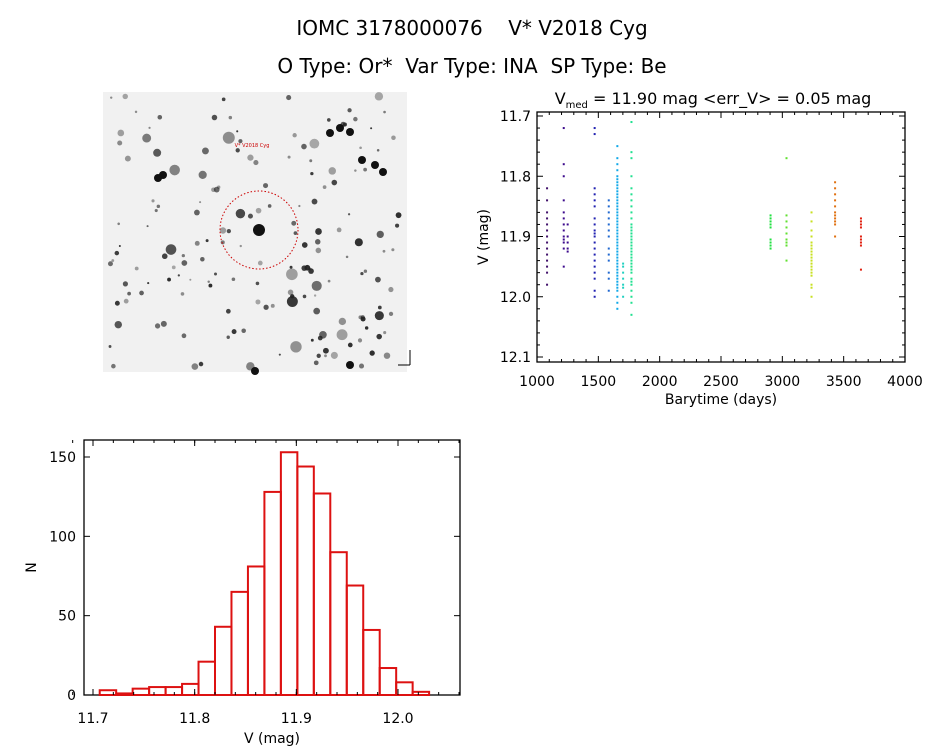 This screenshot has height=747, width=944. Describe the element at coordinates (252, 146) in the screenshot. I see `target-label: V* V2018 Cyg` at that location.